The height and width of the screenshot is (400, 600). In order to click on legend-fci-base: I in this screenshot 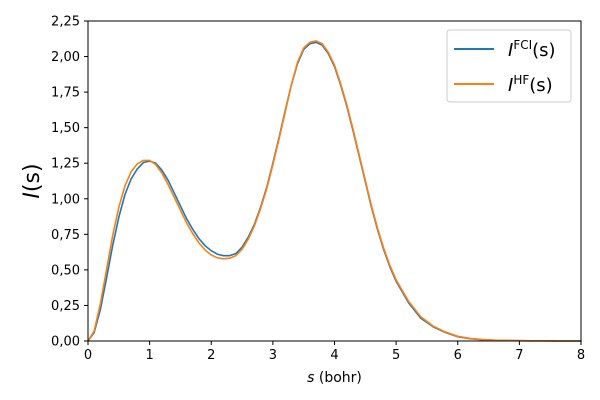, I will do `click(510, 50)`.